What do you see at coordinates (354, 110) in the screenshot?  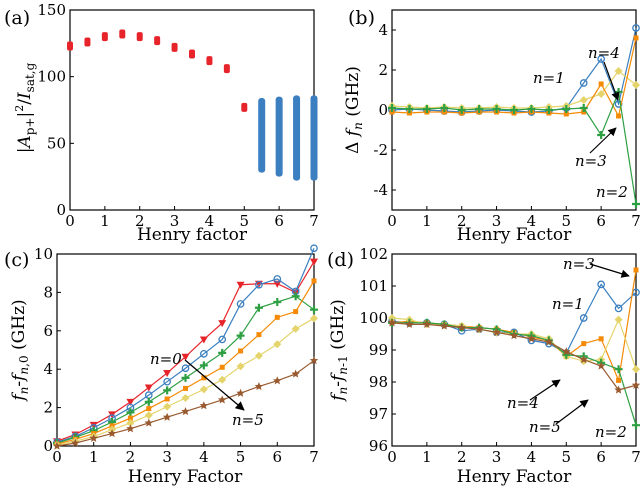 I see `panel-b-ylabel: Δ fn (GHz)` at bounding box center [354, 110].